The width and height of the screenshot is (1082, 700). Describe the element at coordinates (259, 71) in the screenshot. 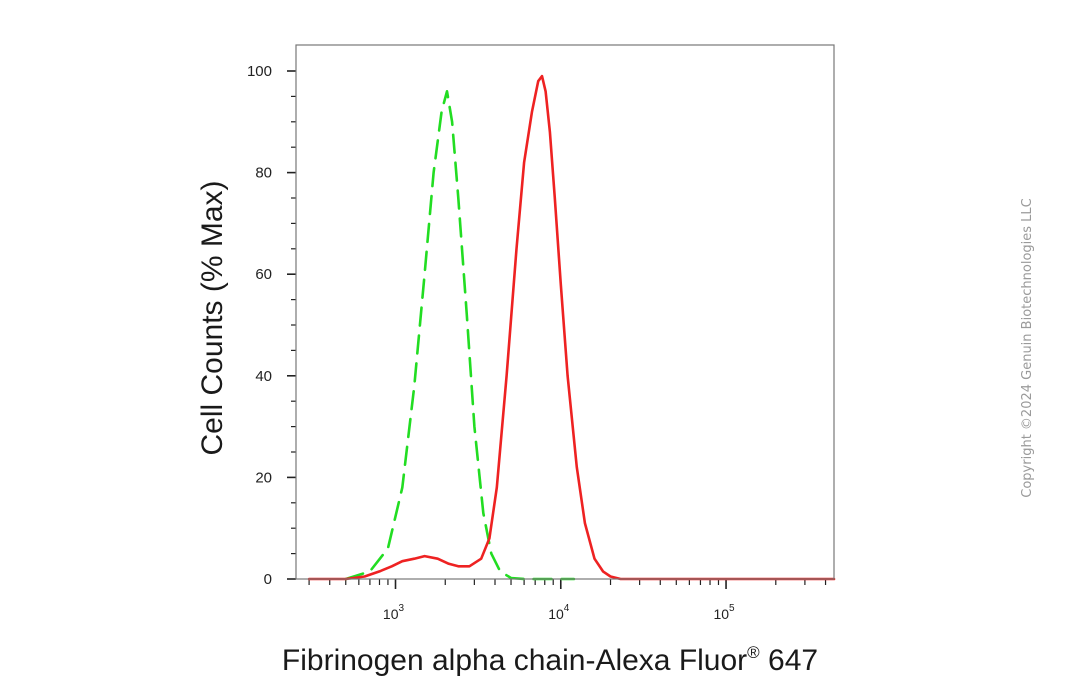

I see `y-tick-label: 100` at that location.